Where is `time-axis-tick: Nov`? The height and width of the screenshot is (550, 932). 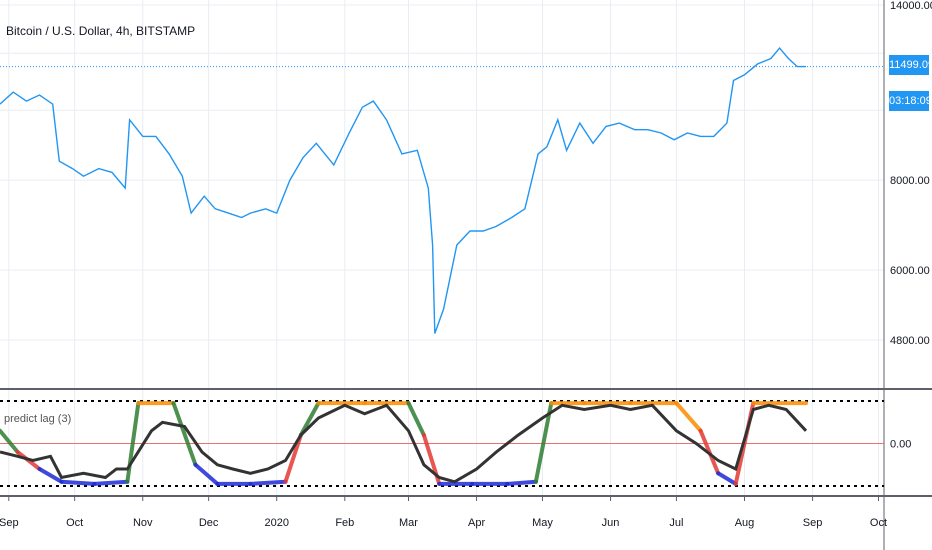
time-axis-tick: Nov is located at coordinates (143, 523).